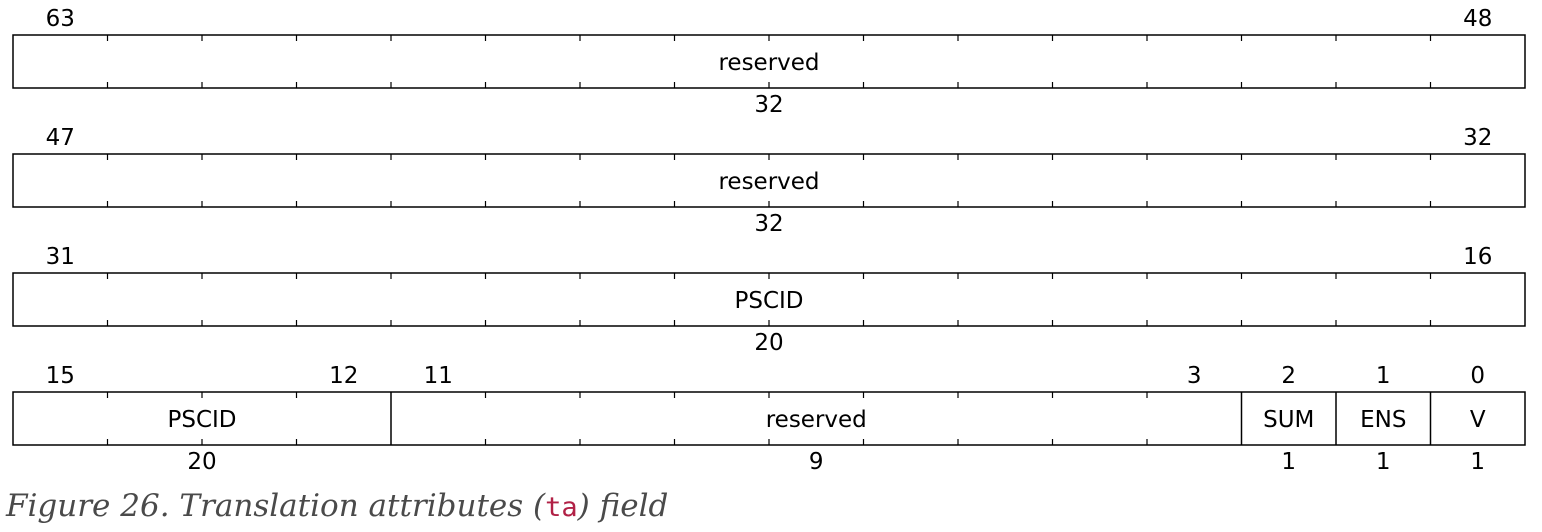 The height and width of the screenshot is (532, 1542). What do you see at coordinates (60, 376) in the screenshot?
I see `bit-label: 15` at bounding box center [60, 376].